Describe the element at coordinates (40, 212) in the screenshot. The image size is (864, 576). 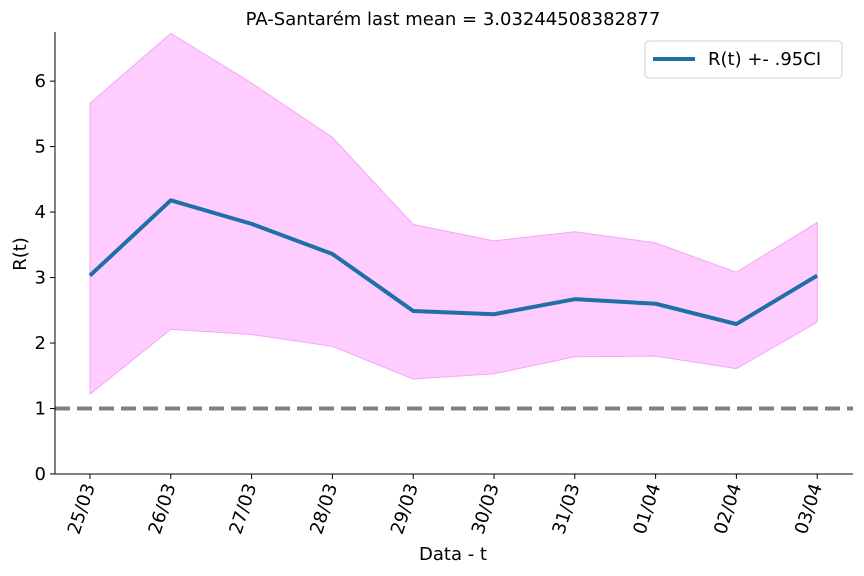
I see `y-tick-label: 4` at that location.